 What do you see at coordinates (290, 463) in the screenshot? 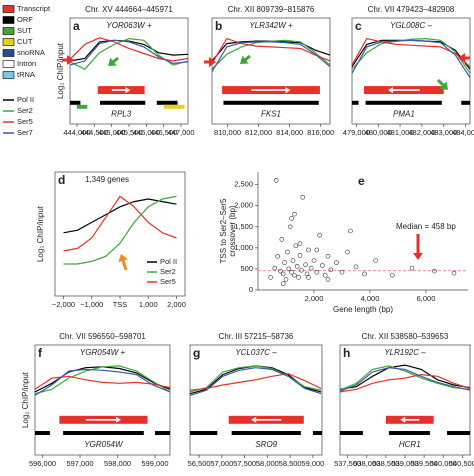
I see `x-tick-label: 58,500` at bounding box center [290, 463].